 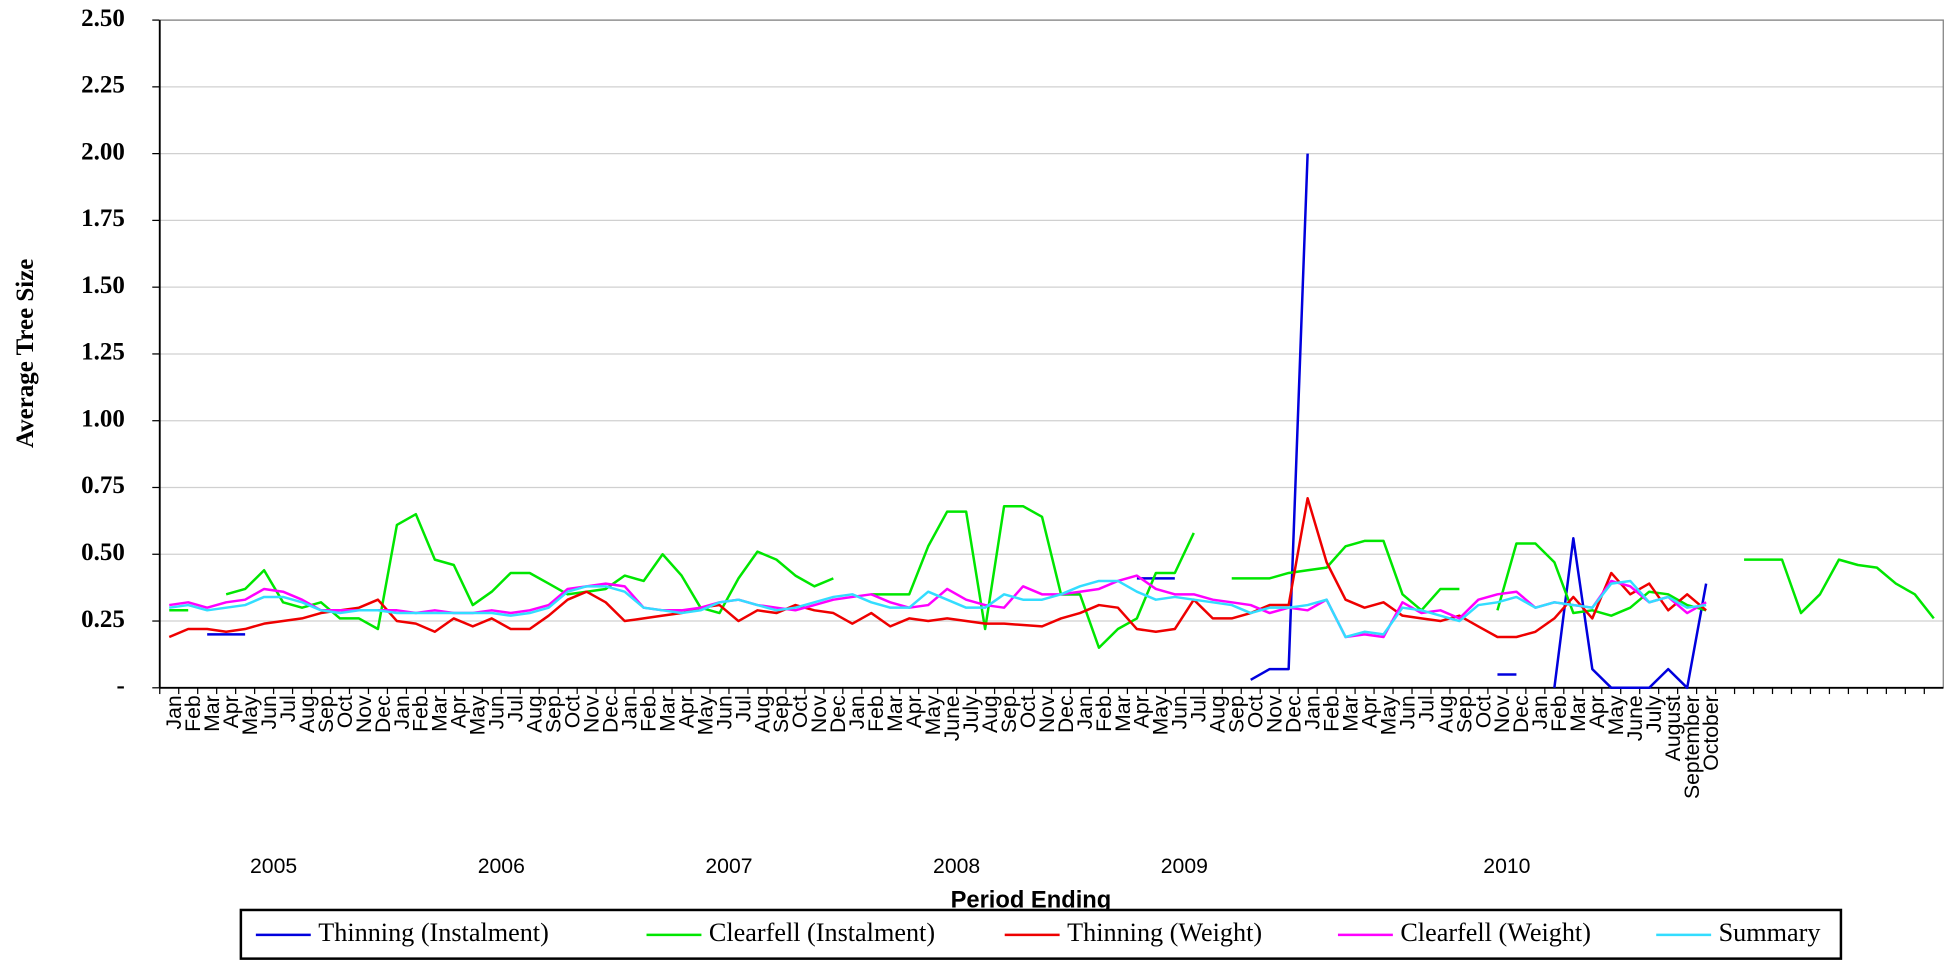 I want to click on y-tick-label: 1.75, so click(x=103, y=218).